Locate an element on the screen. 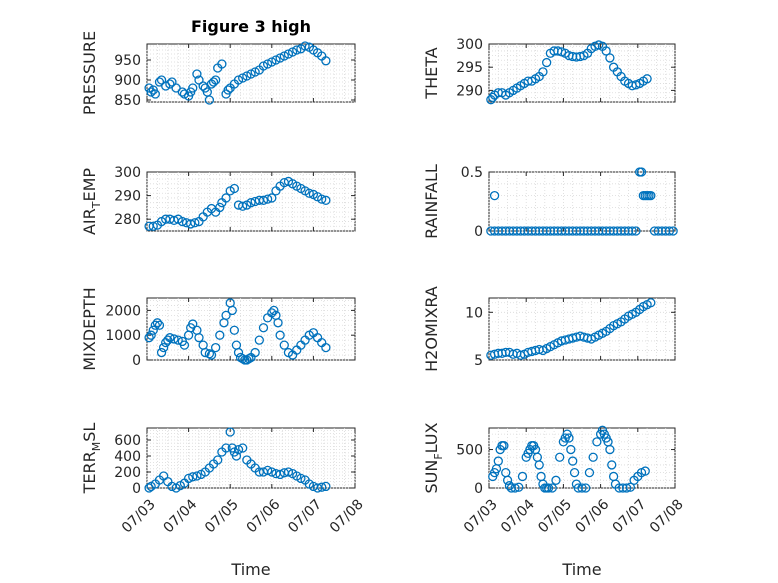  y-tick-label: 1000 is located at coordinates (123, 336).